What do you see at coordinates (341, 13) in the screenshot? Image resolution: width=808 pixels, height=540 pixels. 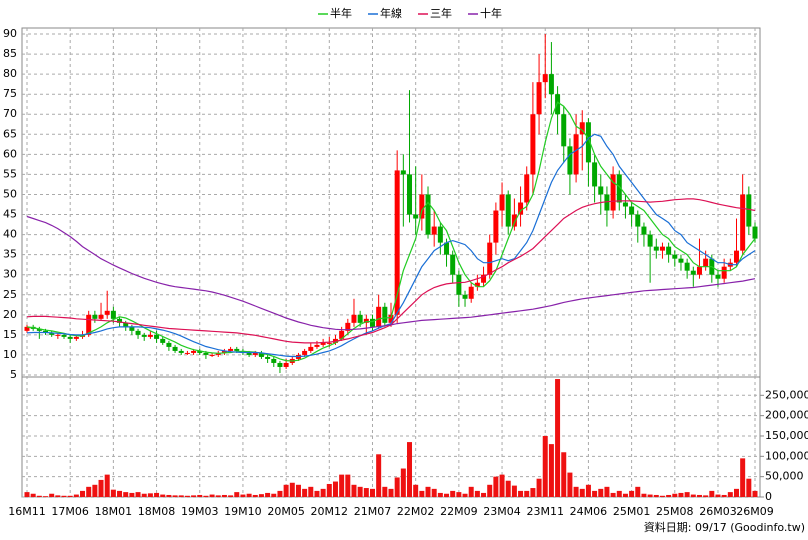 I see `legend-label: 半年` at bounding box center [341, 13].